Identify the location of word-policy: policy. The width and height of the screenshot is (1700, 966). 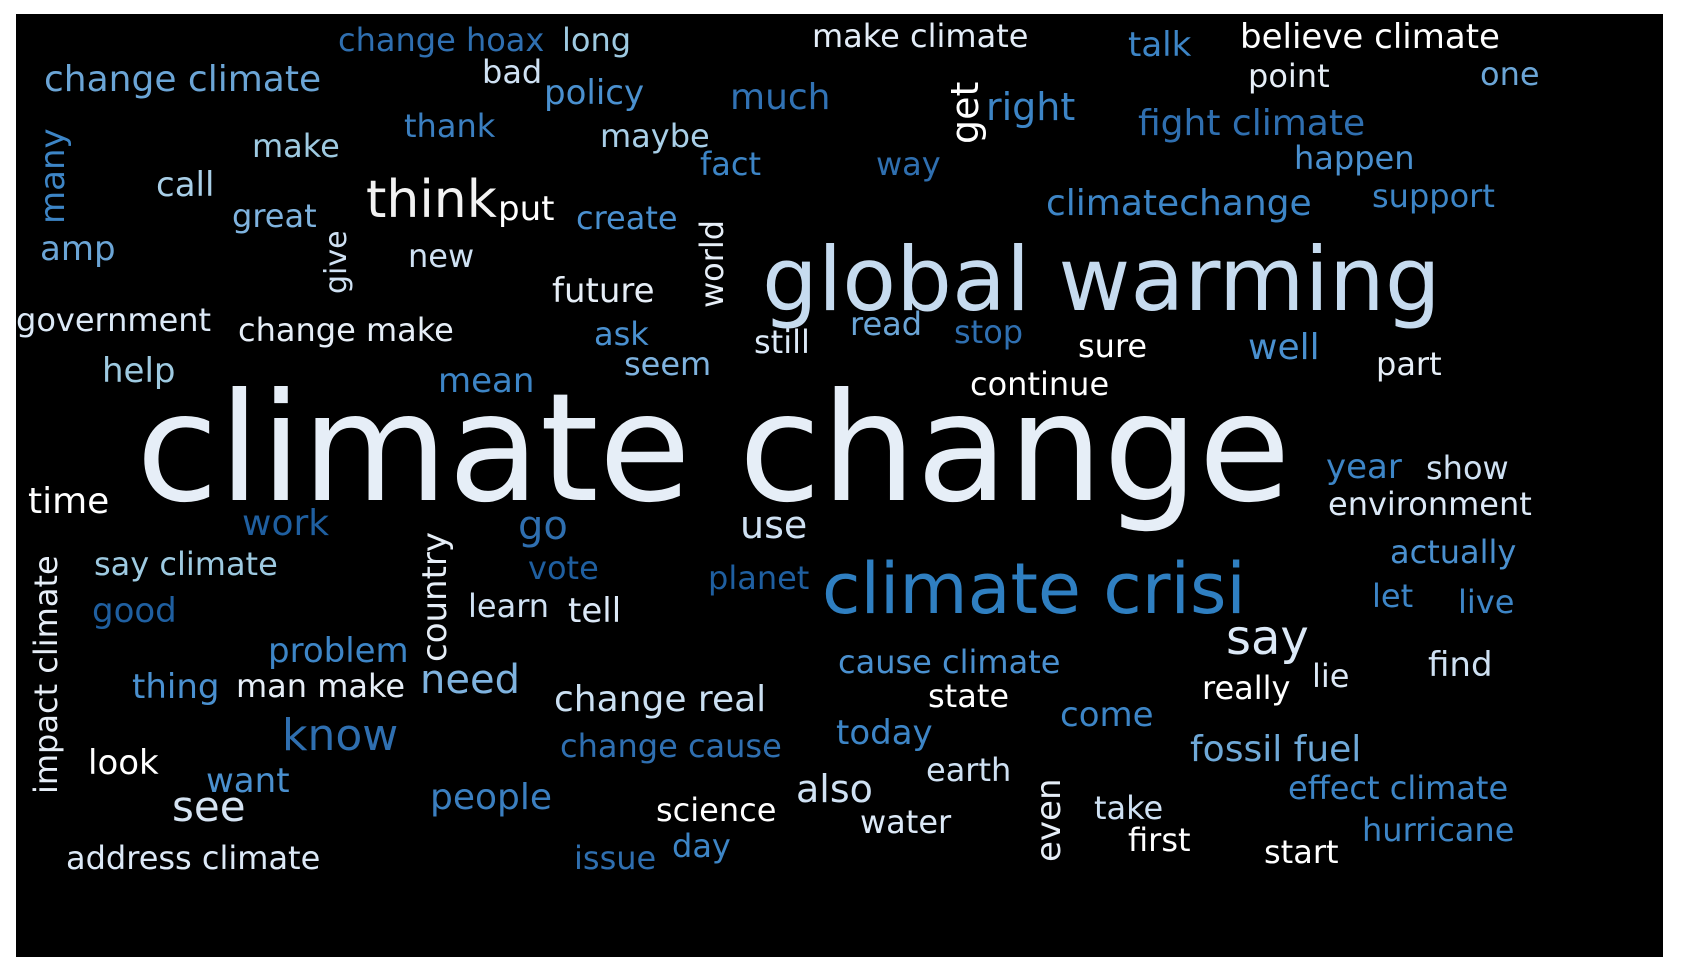
(594, 93).